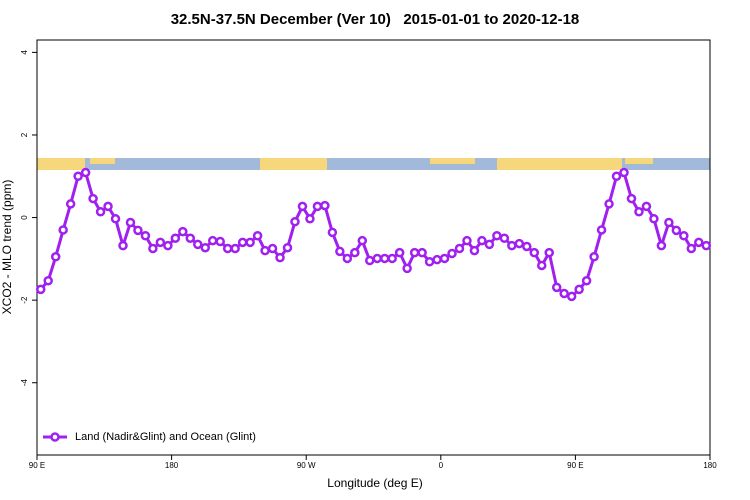 The height and width of the screenshot is (500, 750). Describe the element at coordinates (55, 437) in the screenshot. I see `legend-marker` at that location.